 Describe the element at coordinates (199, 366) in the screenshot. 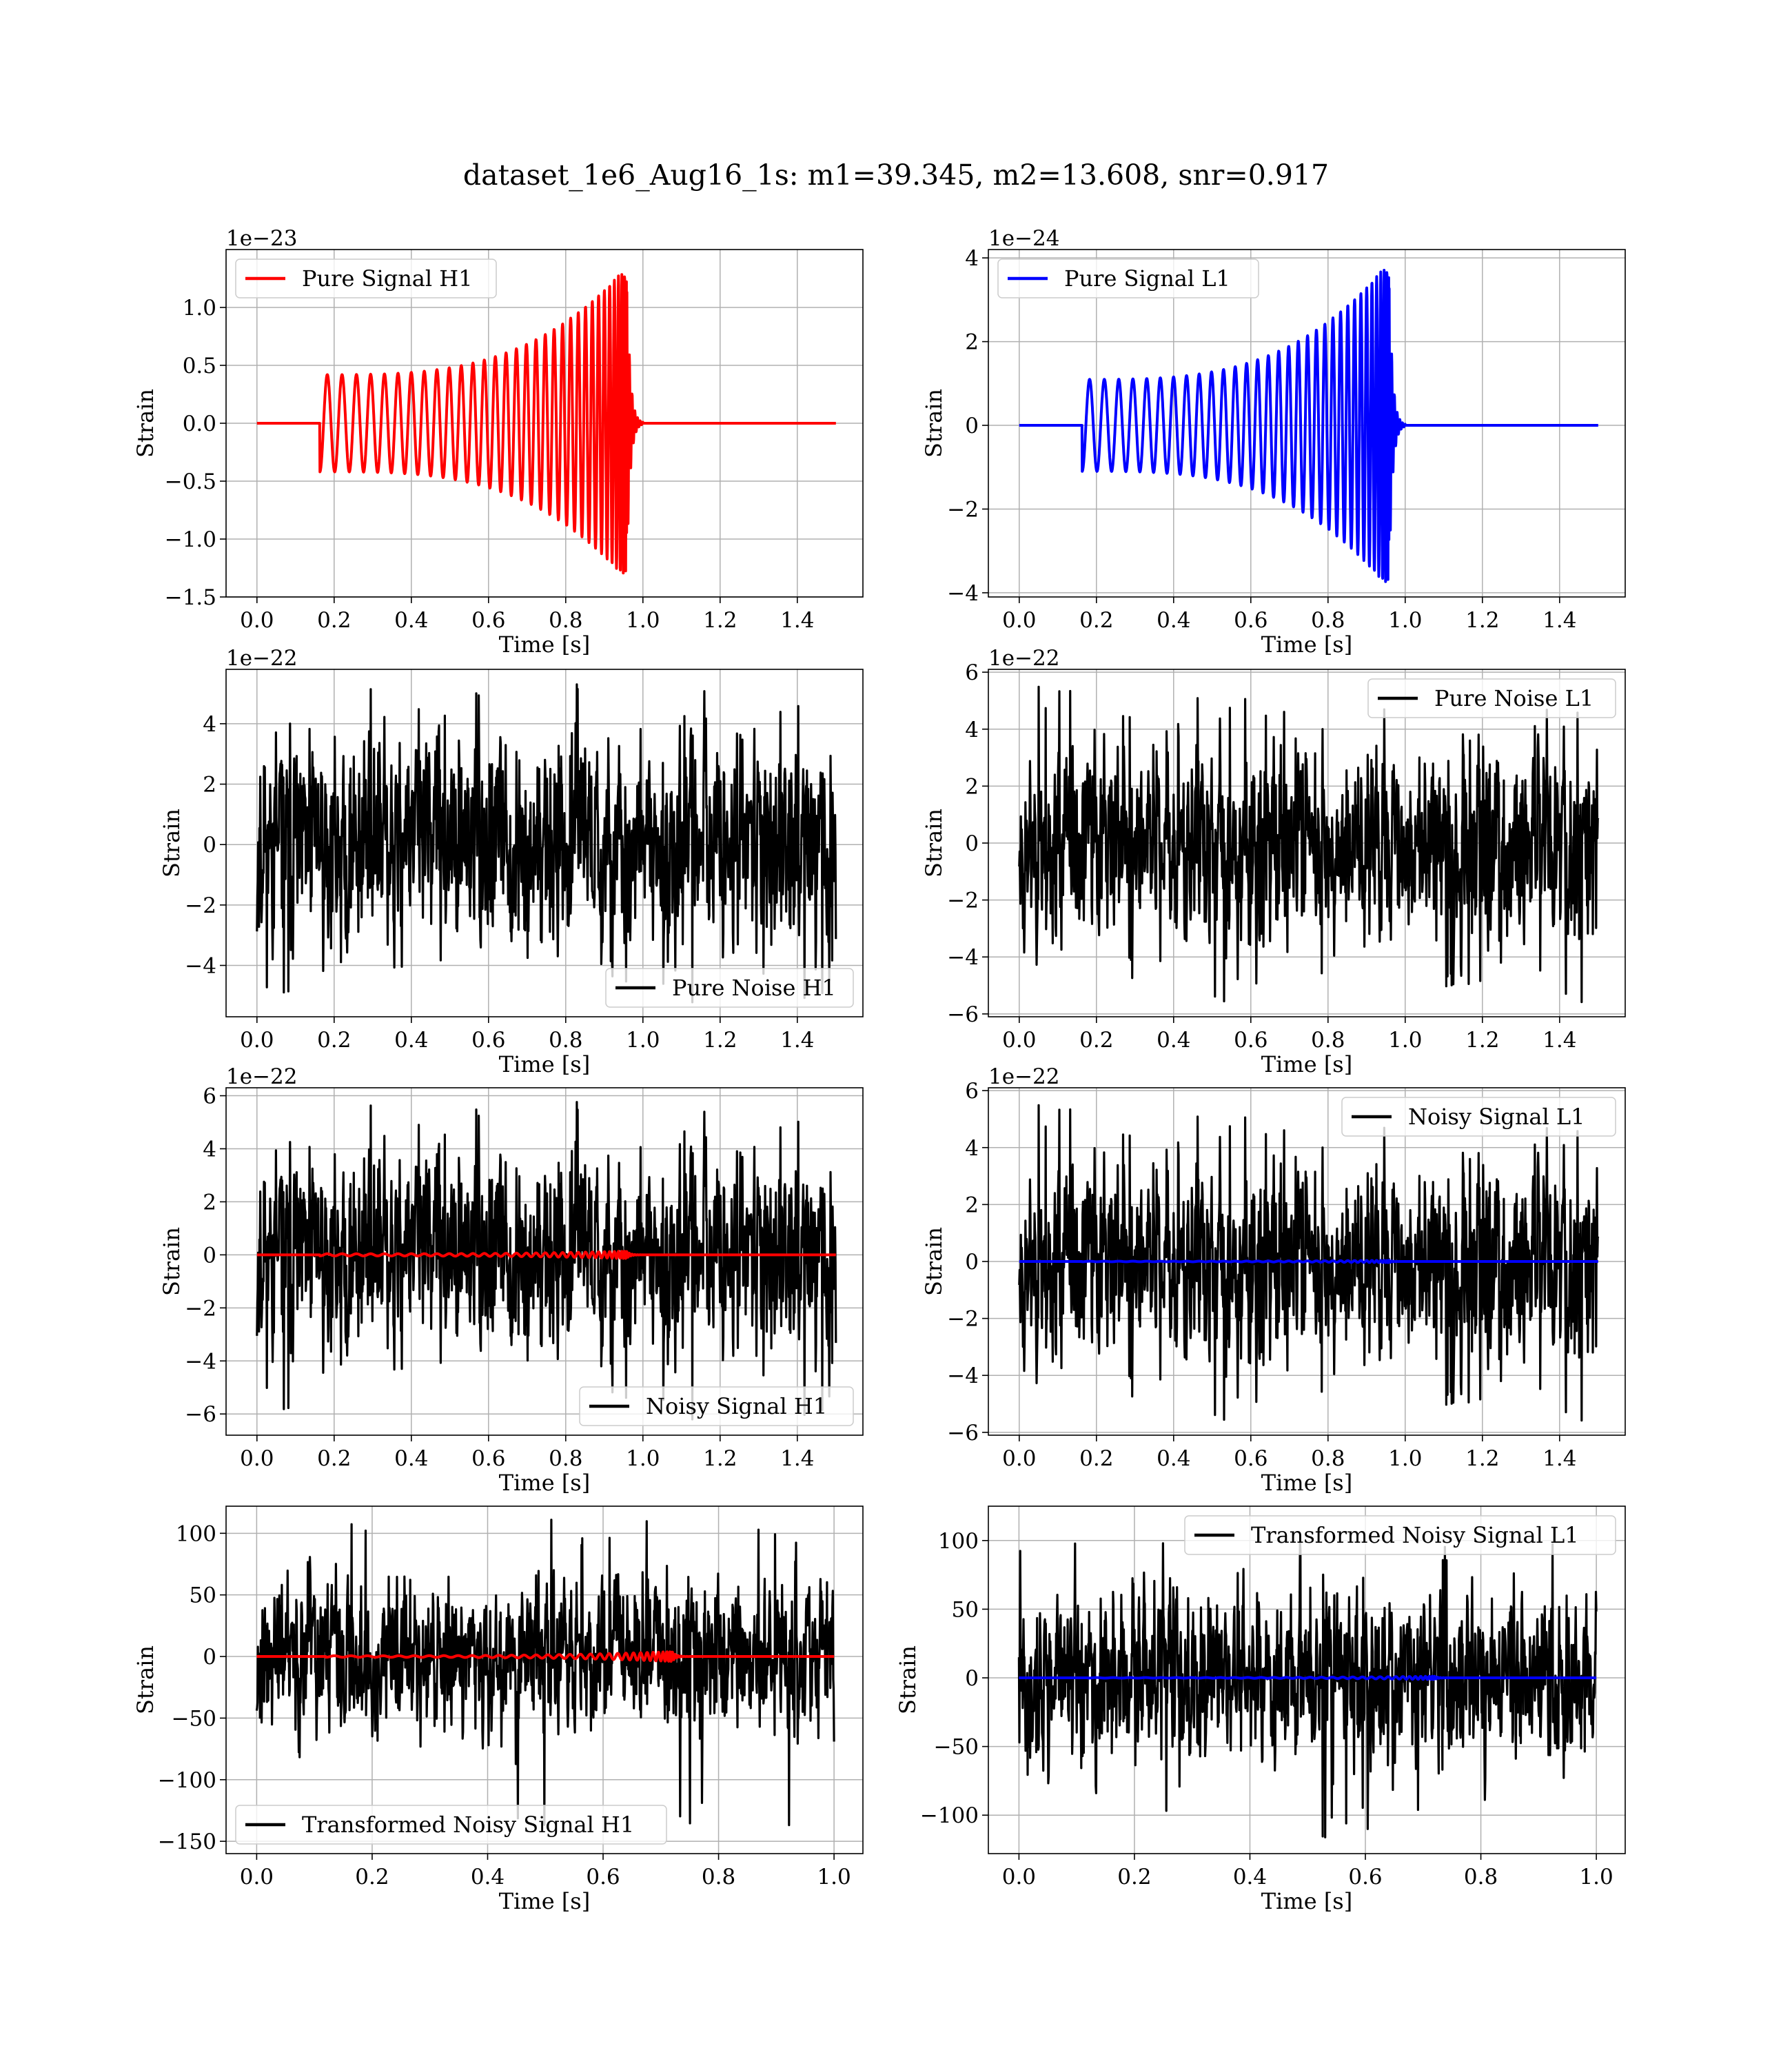

I see `y-tick-label: 0.5` at that location.